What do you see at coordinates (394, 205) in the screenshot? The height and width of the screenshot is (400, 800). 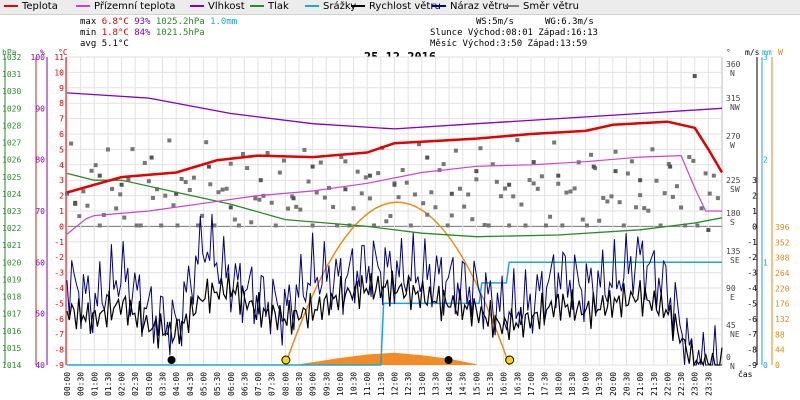 I see `series-pressure` at bounding box center [394, 205].